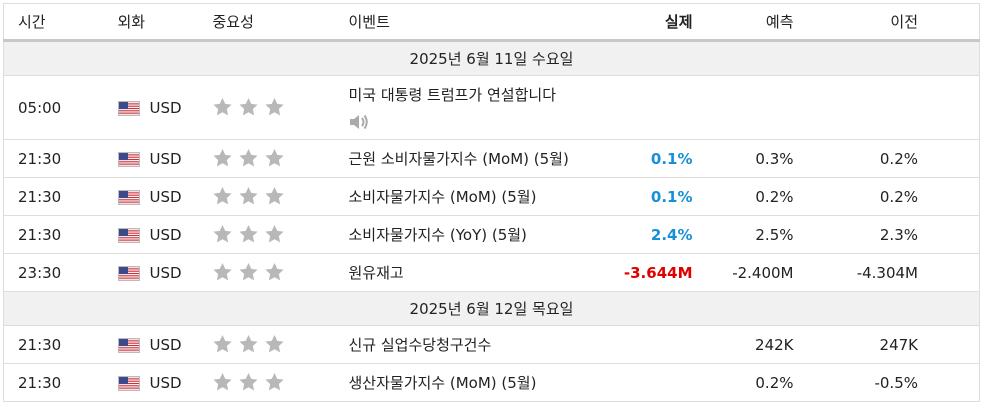  What do you see at coordinates (354, 122) in the screenshot?
I see `speaker-body` at bounding box center [354, 122].